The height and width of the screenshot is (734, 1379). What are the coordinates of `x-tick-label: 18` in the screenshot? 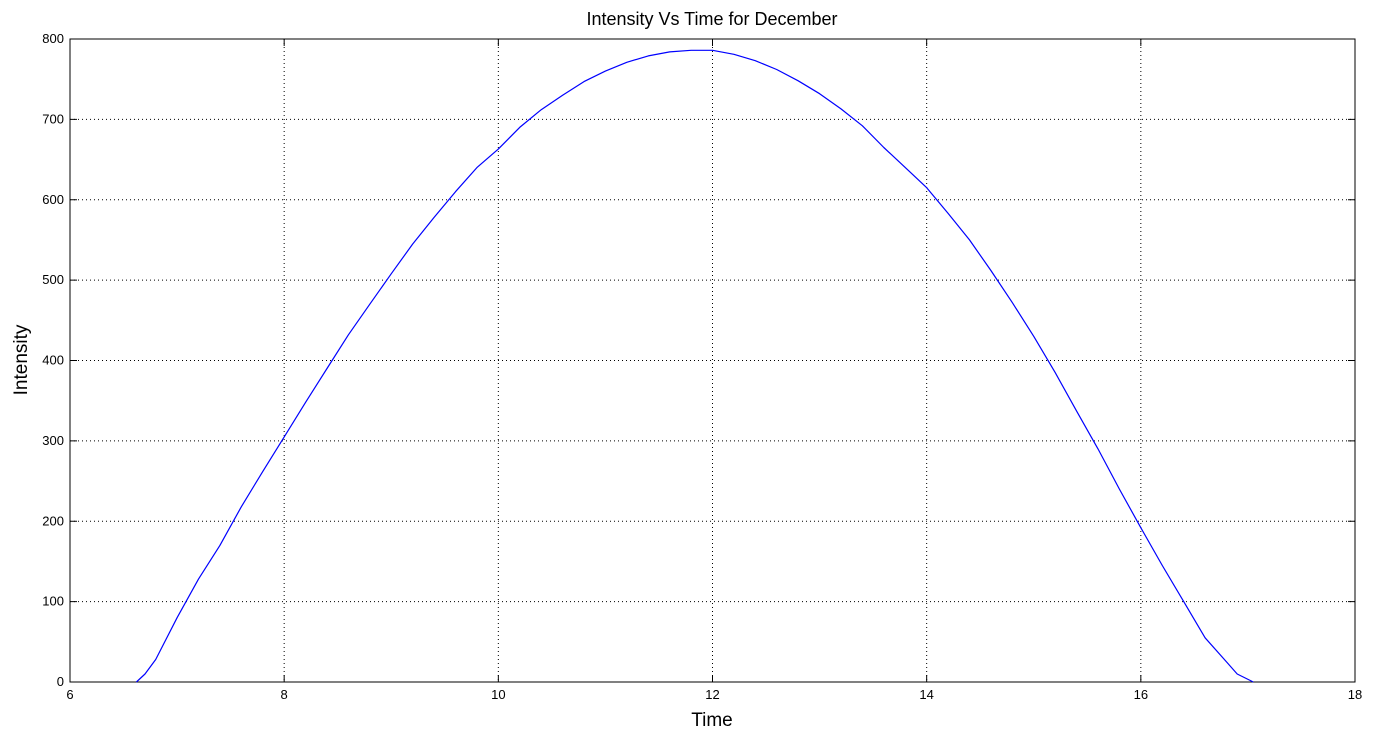 It's located at (1355, 694).